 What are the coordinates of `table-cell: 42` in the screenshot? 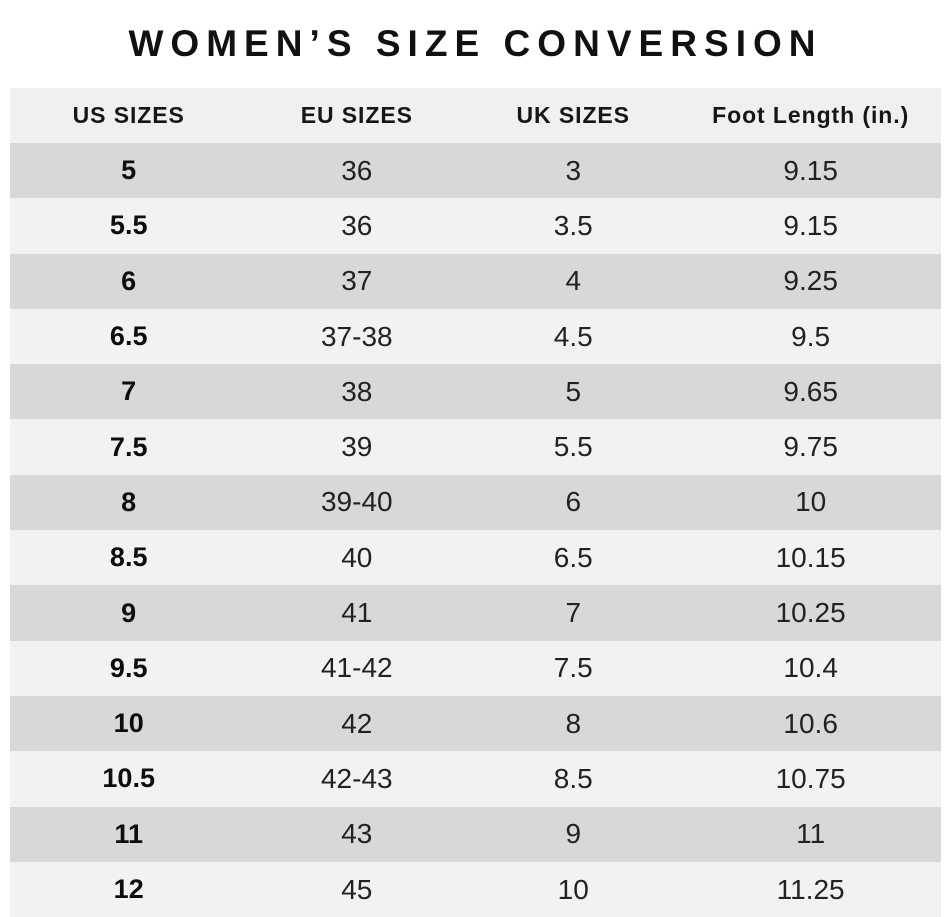 It's located at (357, 723).